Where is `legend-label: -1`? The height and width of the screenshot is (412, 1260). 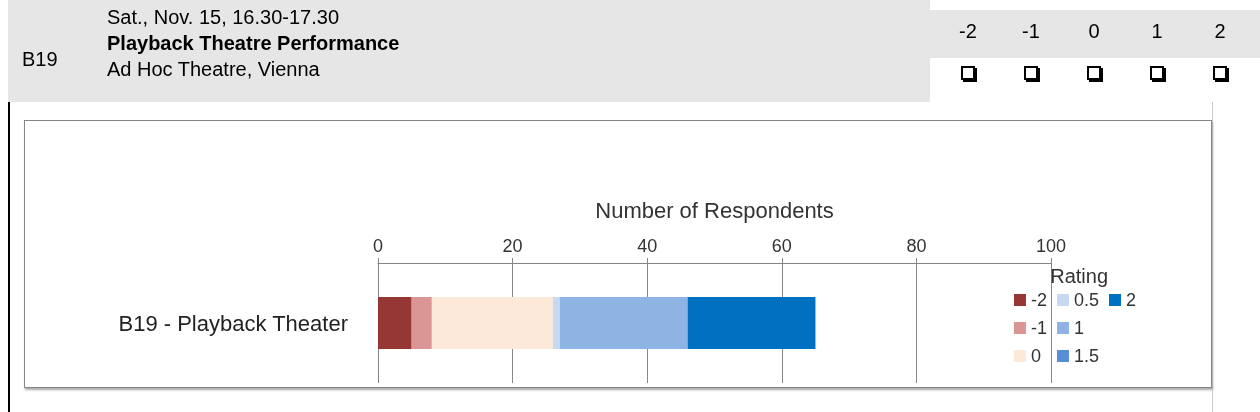 legend-label: -1 is located at coordinates (1038, 328).